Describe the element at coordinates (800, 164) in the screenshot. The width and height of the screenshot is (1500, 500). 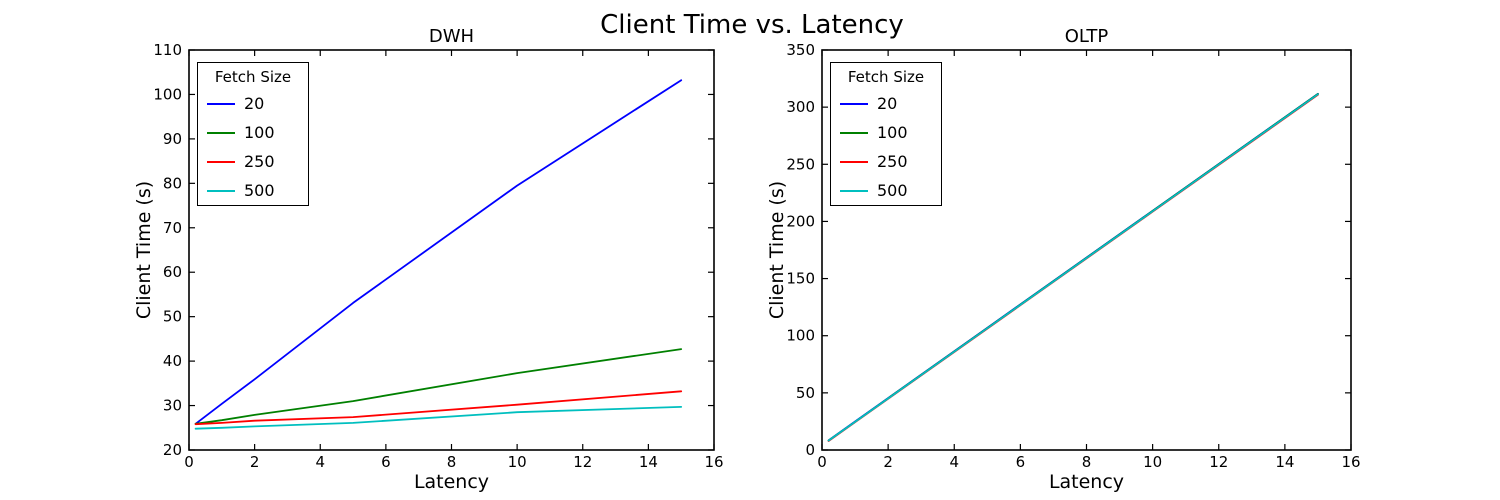
I see `y-tick-label: 250` at that location.